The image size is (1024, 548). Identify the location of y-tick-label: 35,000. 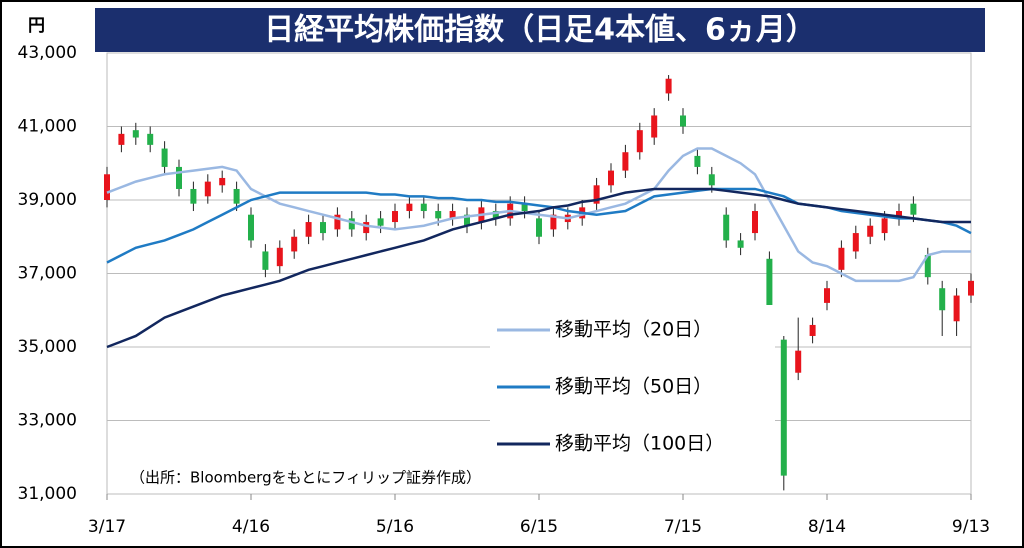
(47, 347).